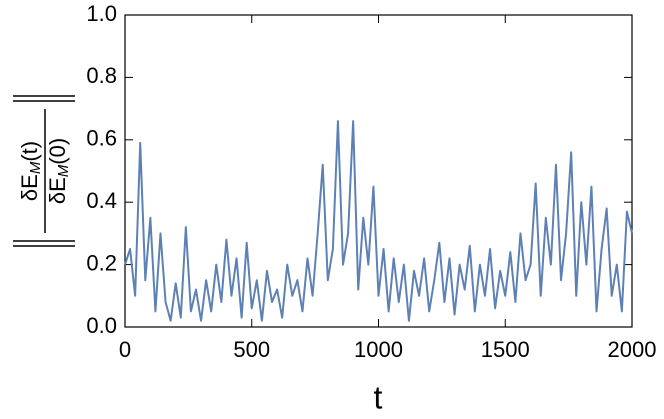 The image size is (664, 419). I want to click on y-tick-label: 1.0, so click(101, 13).